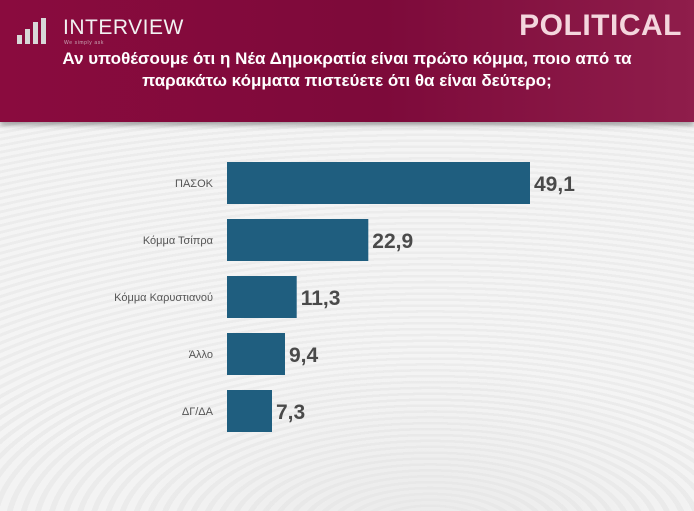  I want to click on brand-name: INTERVIEW, so click(123, 27).